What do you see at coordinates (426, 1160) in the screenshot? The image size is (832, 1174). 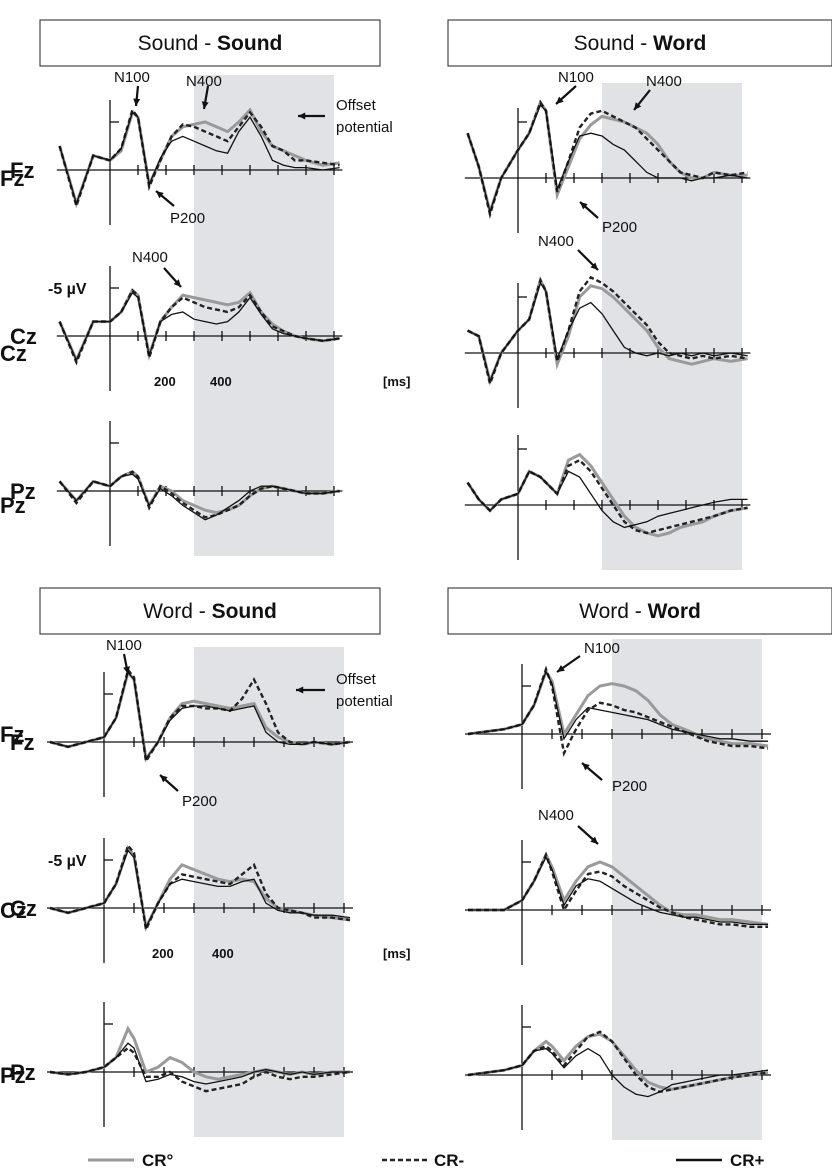 I see `legend: CR° CR- CR+` at bounding box center [426, 1160].